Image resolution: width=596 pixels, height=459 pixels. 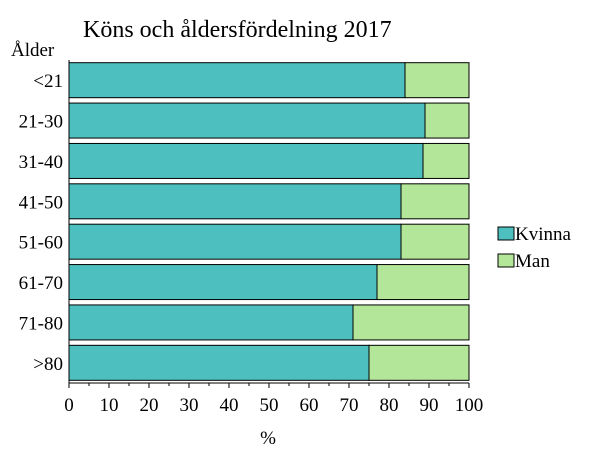 What do you see at coordinates (469, 405) in the screenshot?
I see `x-tick-label: 100` at bounding box center [469, 405].